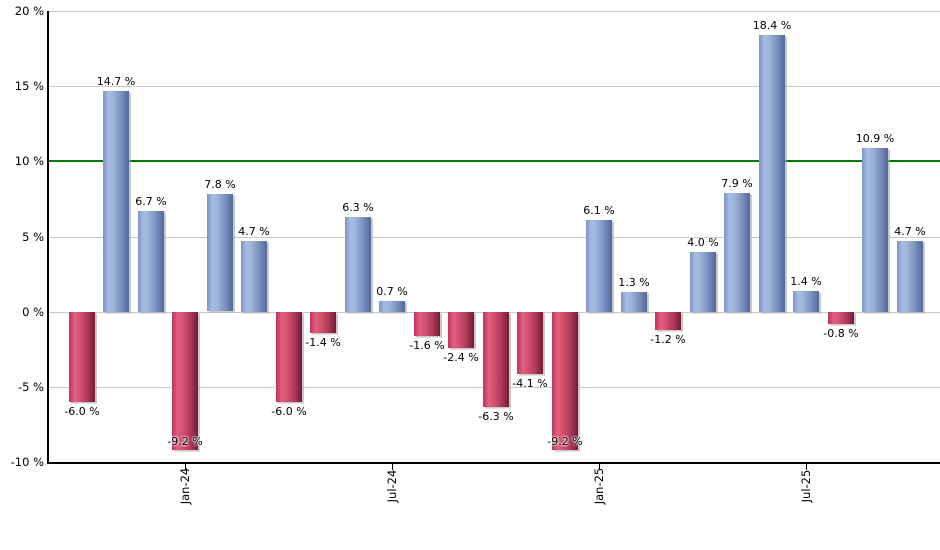 This screenshot has width=940, height=550. What do you see at coordinates (289, 411) in the screenshot?
I see `bar-value-label-Apr-24: -6.0 %` at bounding box center [289, 411].